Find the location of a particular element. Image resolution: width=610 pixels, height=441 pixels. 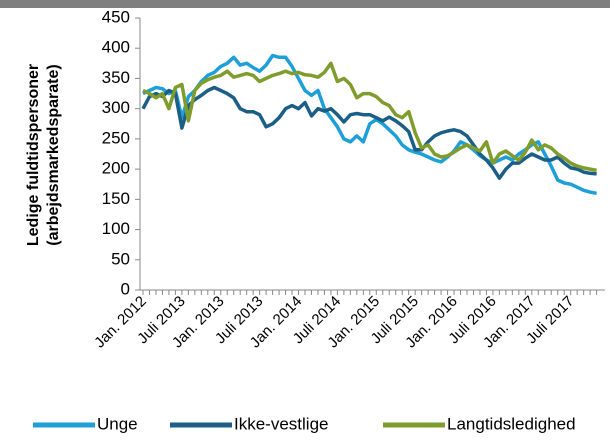

legend-label: Langtidsledighed is located at coordinates (511, 423).